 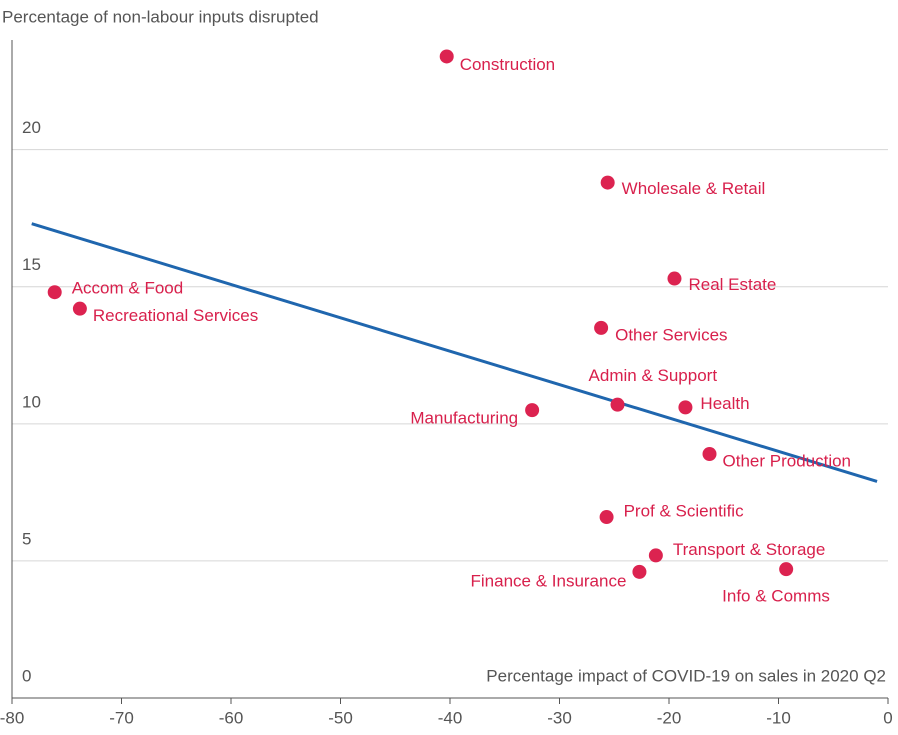 I want to click on x-tick-label: -60, so click(x=231, y=717).